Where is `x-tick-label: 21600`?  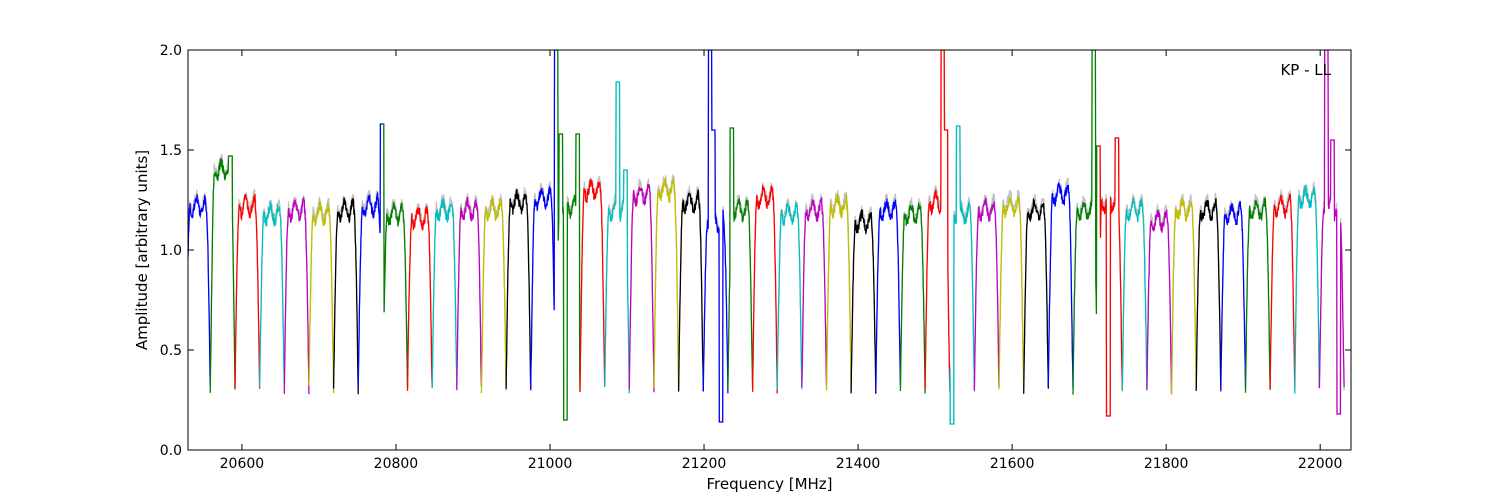 x-tick-label: 21600 is located at coordinates (1012, 464).